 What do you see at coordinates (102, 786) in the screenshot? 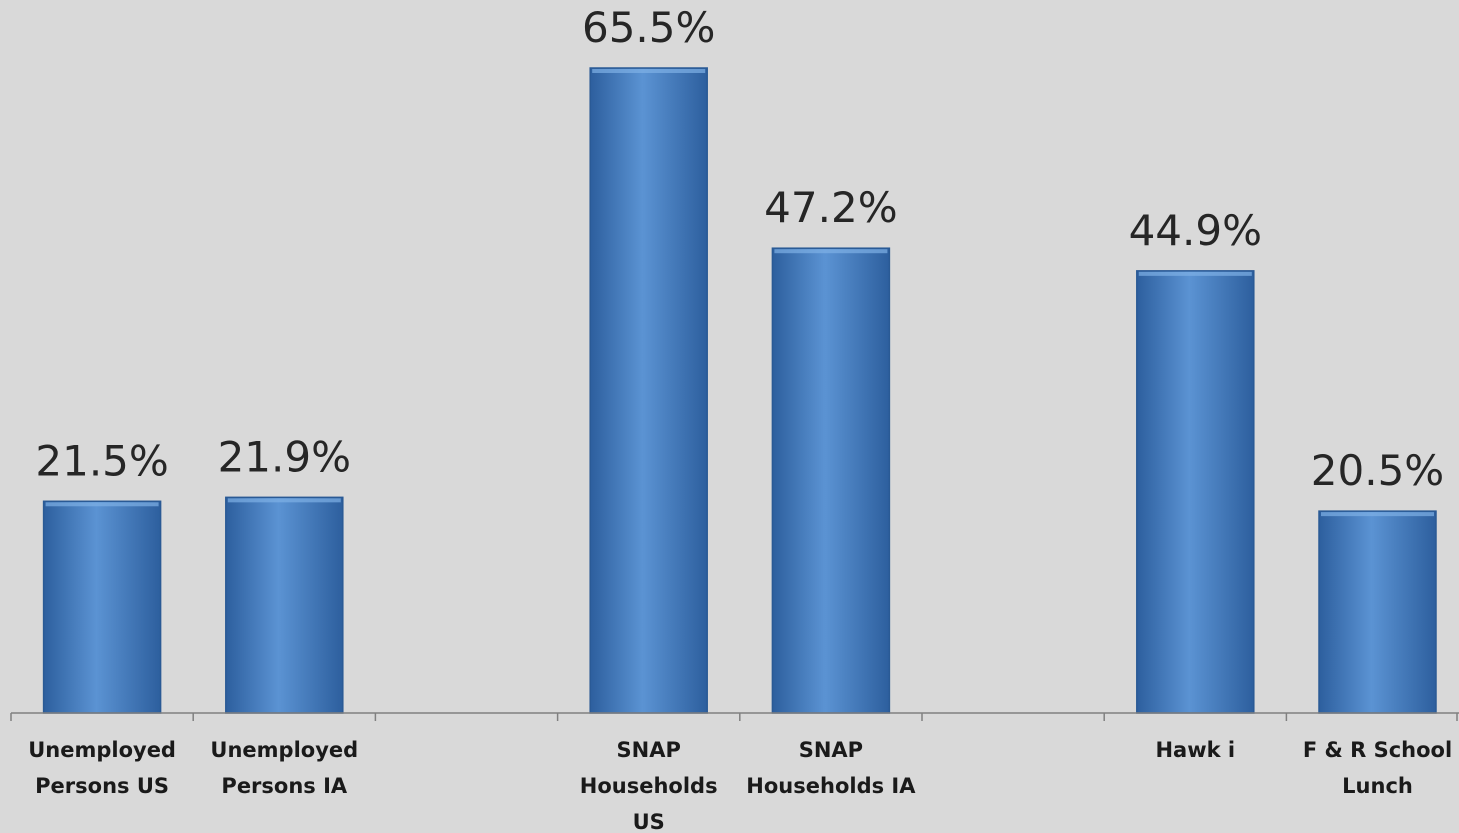
I see `category-label: Persons US` at bounding box center [102, 786].